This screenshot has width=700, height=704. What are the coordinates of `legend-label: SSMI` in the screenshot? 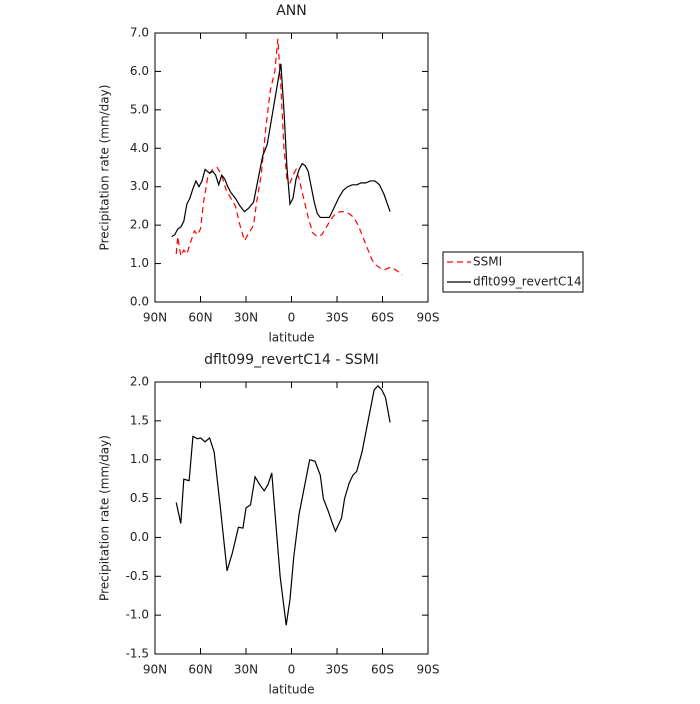 It's located at (487, 262).